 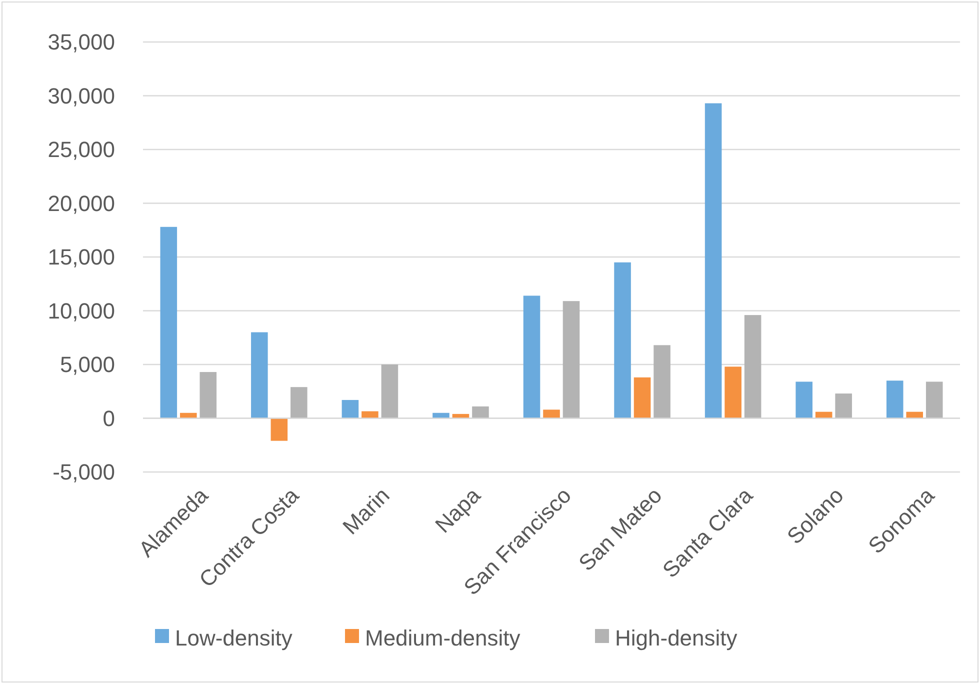 What do you see at coordinates (233, 638) in the screenshot?
I see `legend-label: Low-density` at bounding box center [233, 638].